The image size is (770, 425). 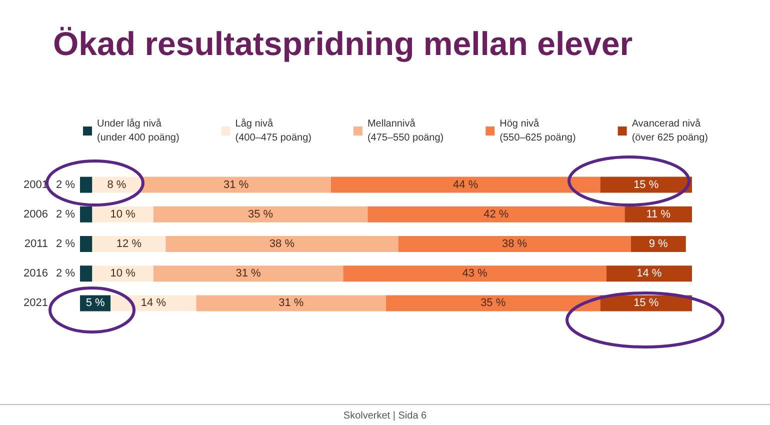 I want to click on text: Skolverket | Sida 6, so click(x=385, y=416).